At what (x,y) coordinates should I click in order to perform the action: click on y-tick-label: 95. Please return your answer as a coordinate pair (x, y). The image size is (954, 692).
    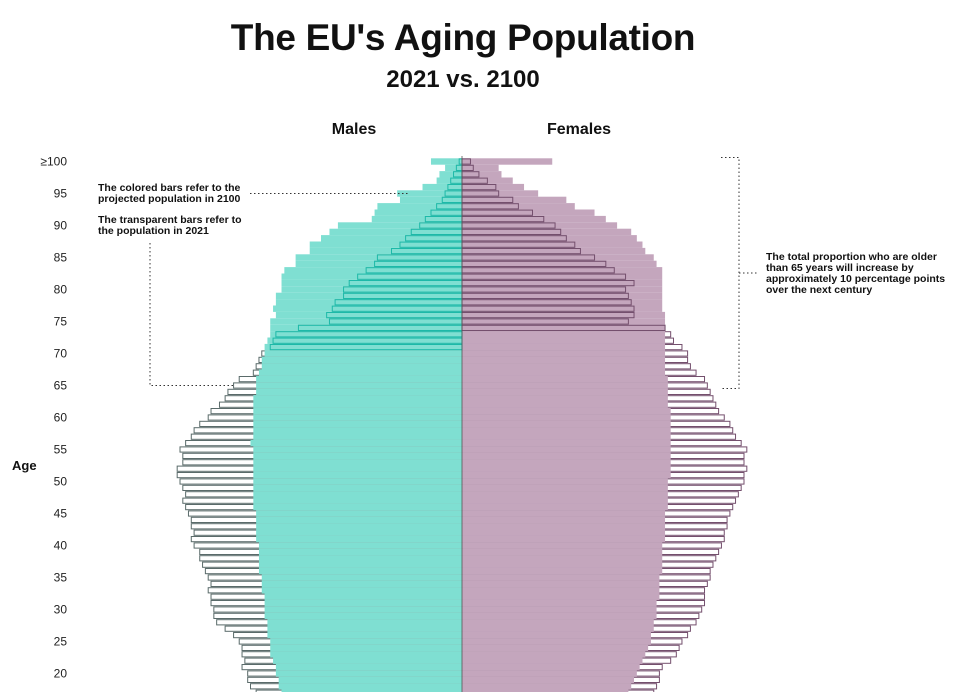
    Looking at the image, I should click on (61, 194).